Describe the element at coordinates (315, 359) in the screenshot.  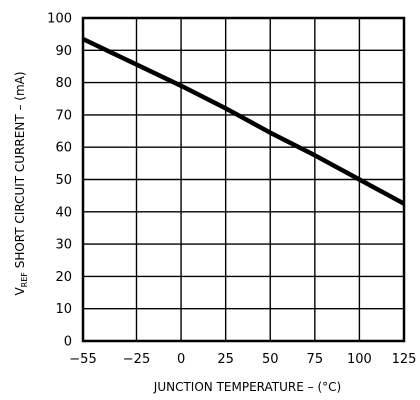
I see `x-tick-label: 75` at that location.